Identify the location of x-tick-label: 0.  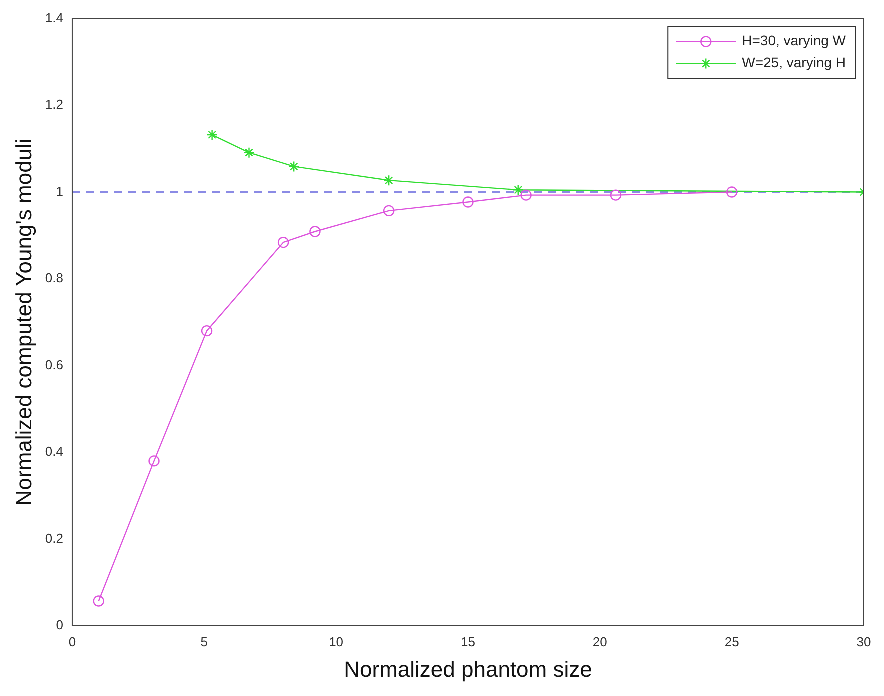
(72, 642).